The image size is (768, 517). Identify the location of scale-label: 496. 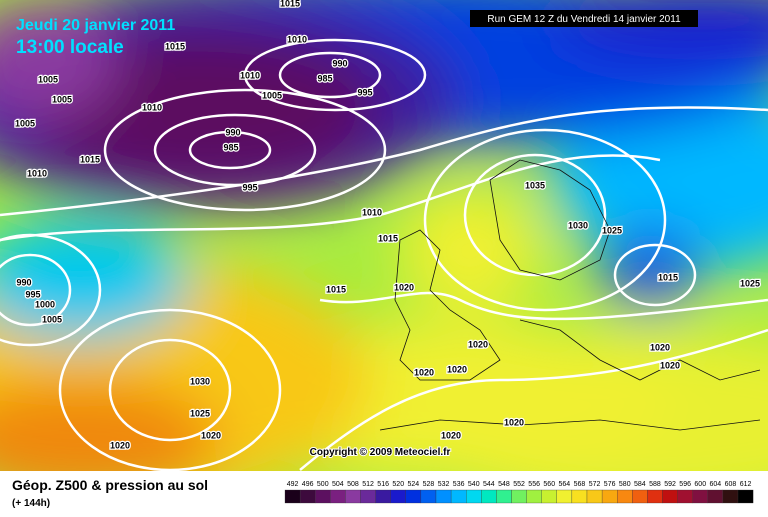
(308, 484).